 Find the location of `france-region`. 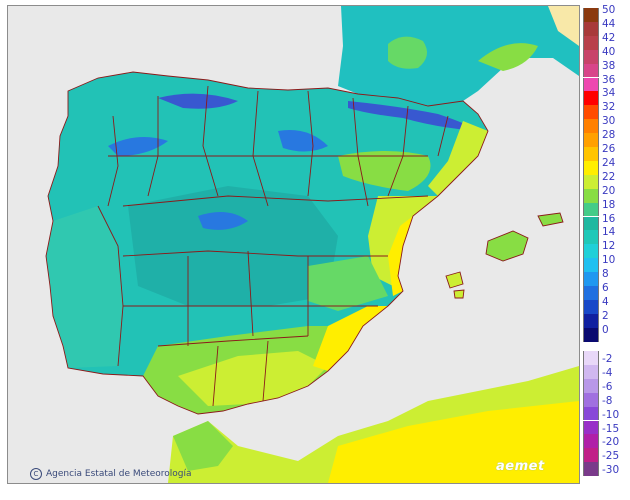

france-region is located at coordinates (458, 56).